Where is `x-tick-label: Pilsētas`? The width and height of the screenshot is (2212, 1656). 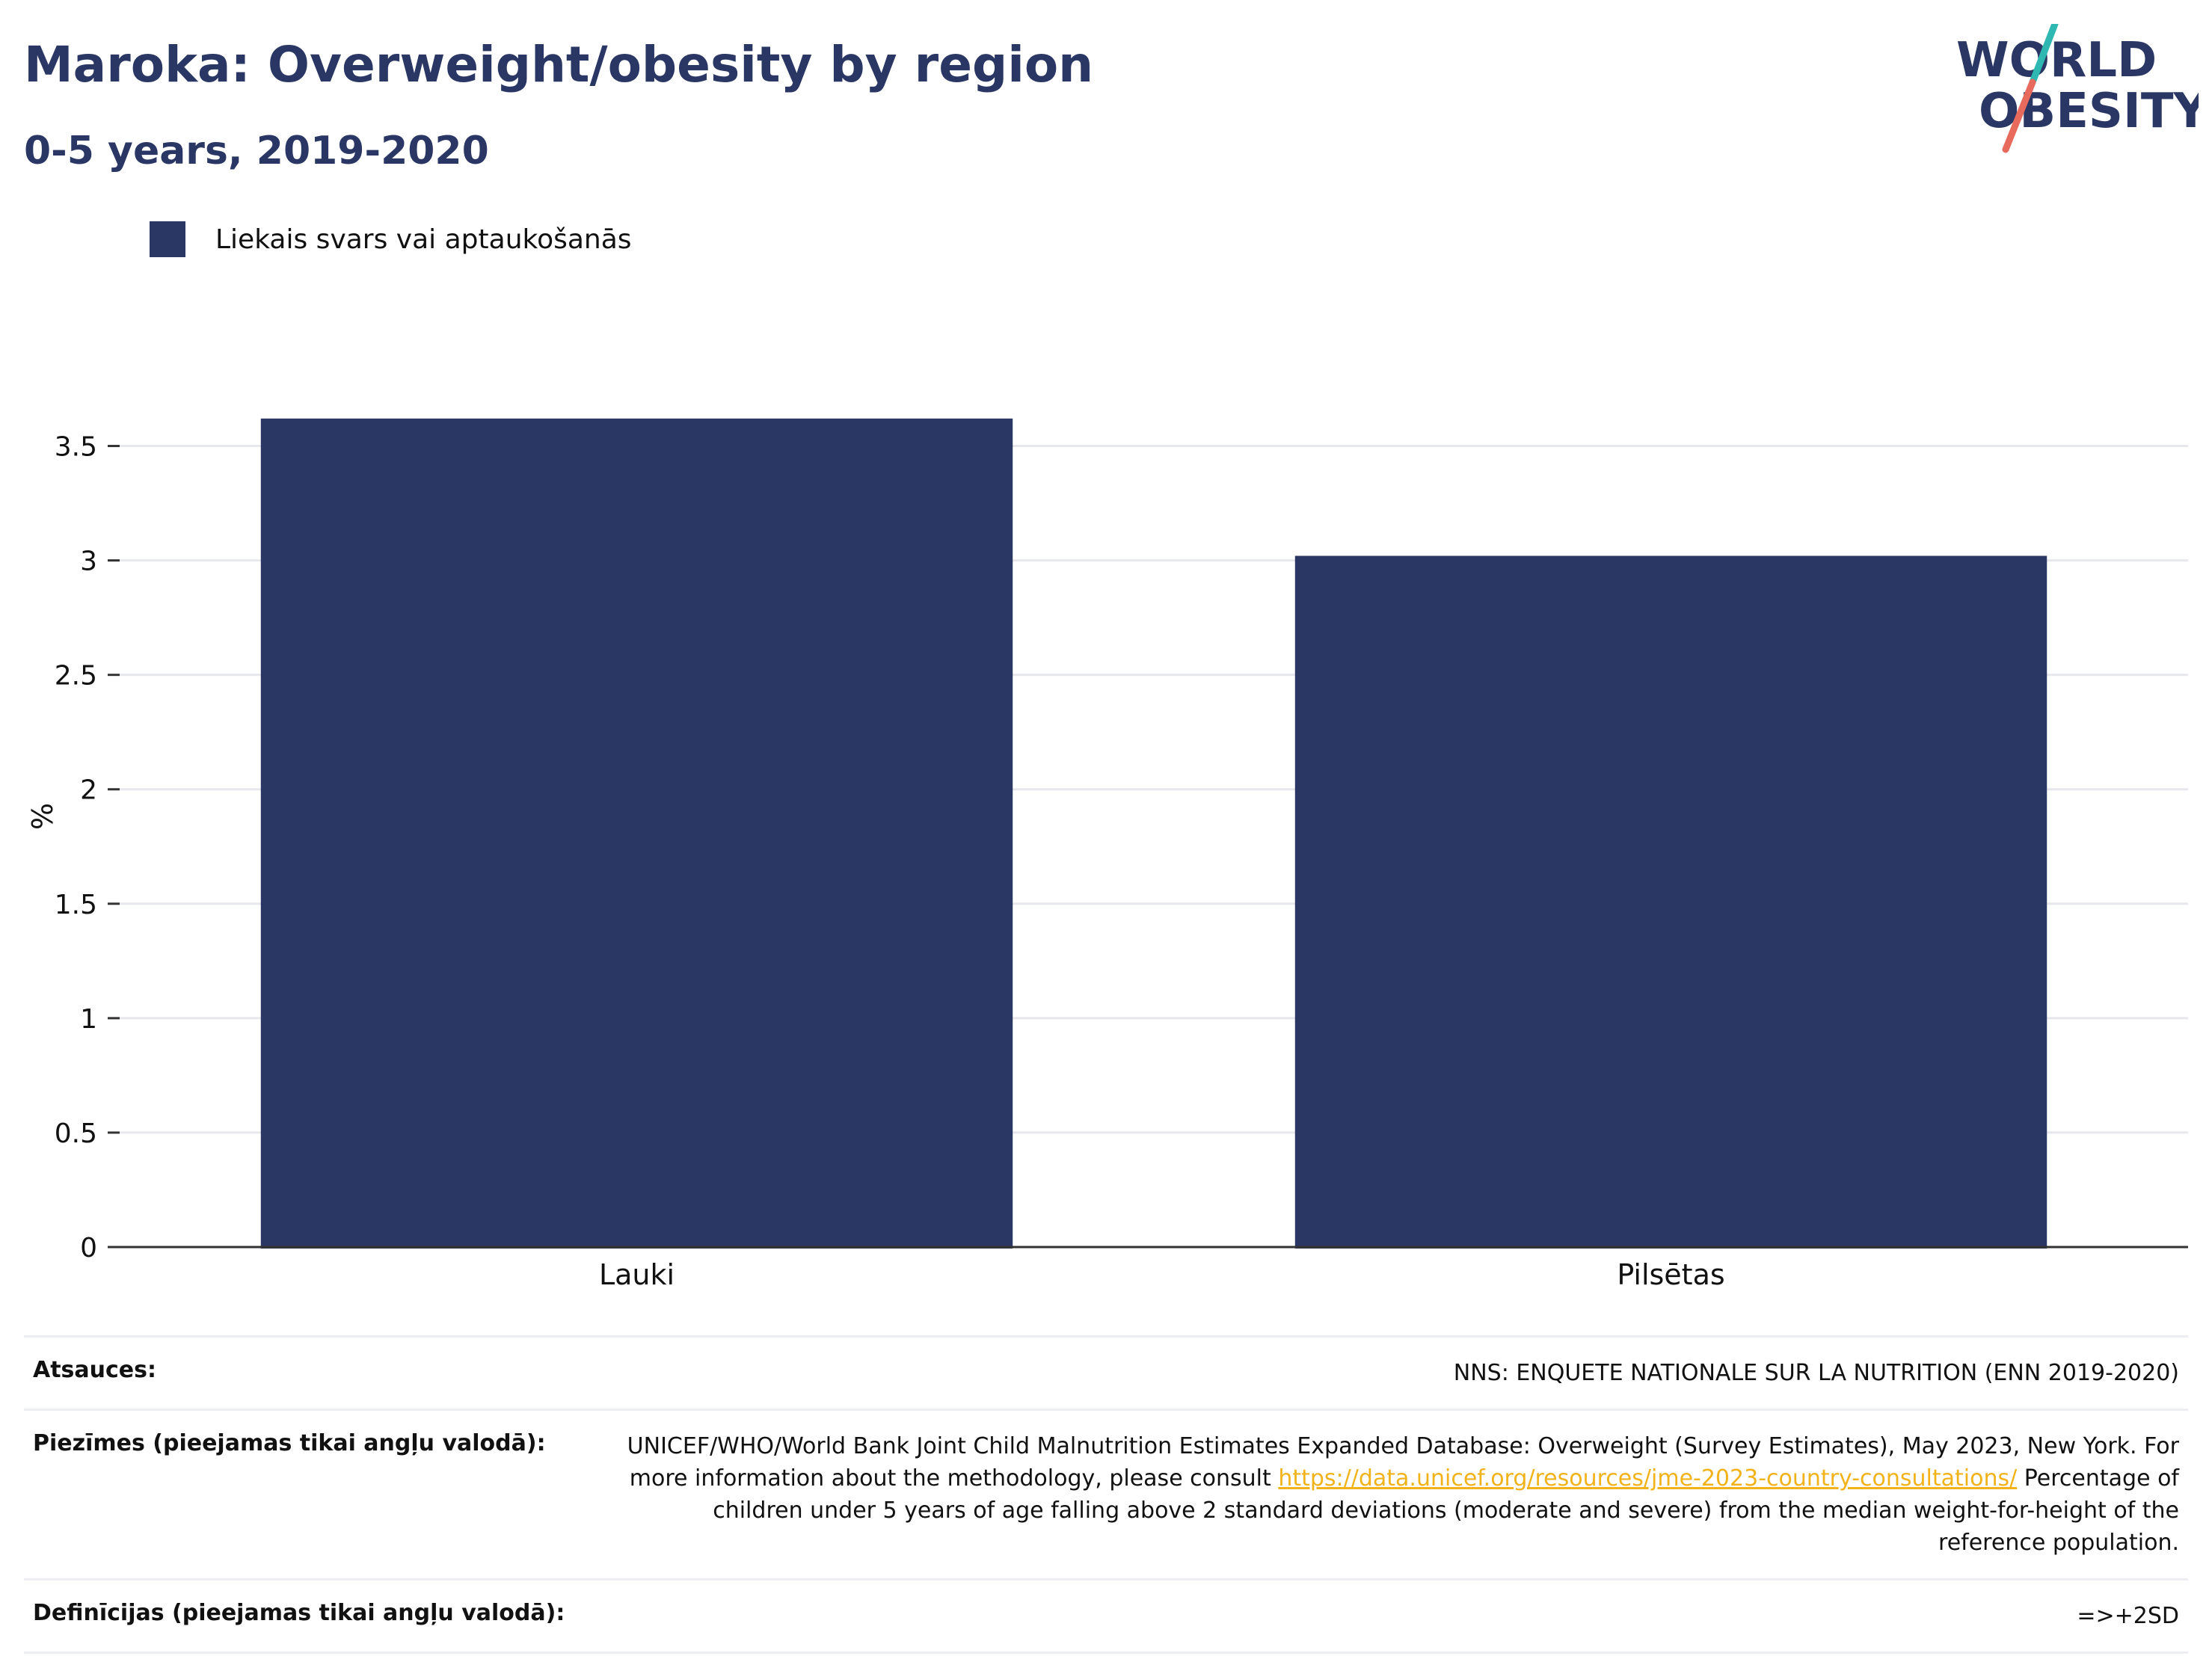
x-tick-label: Pilsētas is located at coordinates (1670, 1274).